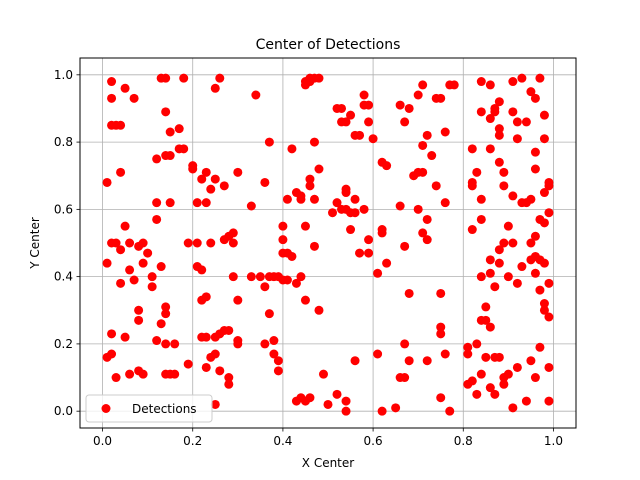  I want to click on legend-marker, so click(106, 408).